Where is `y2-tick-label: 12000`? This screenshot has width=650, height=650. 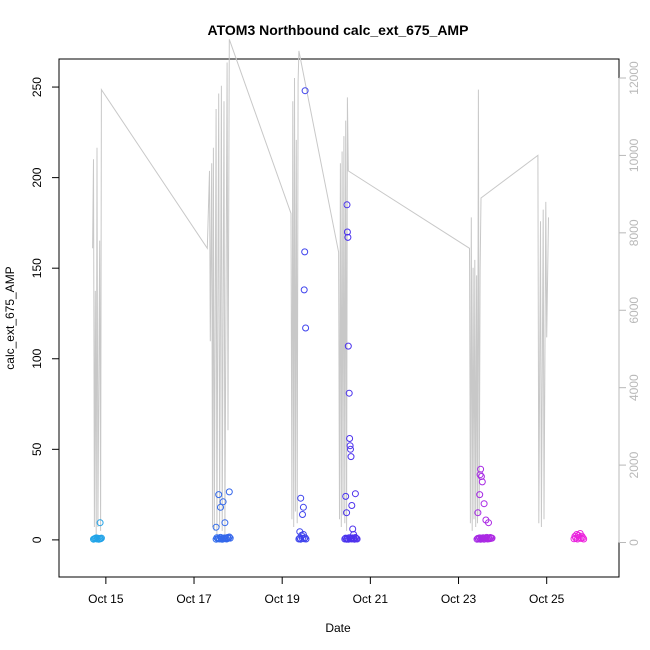
y2-tick-label: 12000 is located at coordinates (634, 78).